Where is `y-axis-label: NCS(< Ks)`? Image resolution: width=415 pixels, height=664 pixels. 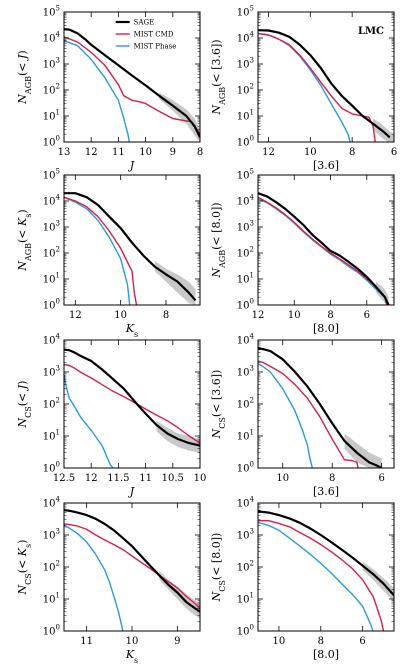
y-axis-label: NCS(< Ks) is located at coordinates (24, 568).